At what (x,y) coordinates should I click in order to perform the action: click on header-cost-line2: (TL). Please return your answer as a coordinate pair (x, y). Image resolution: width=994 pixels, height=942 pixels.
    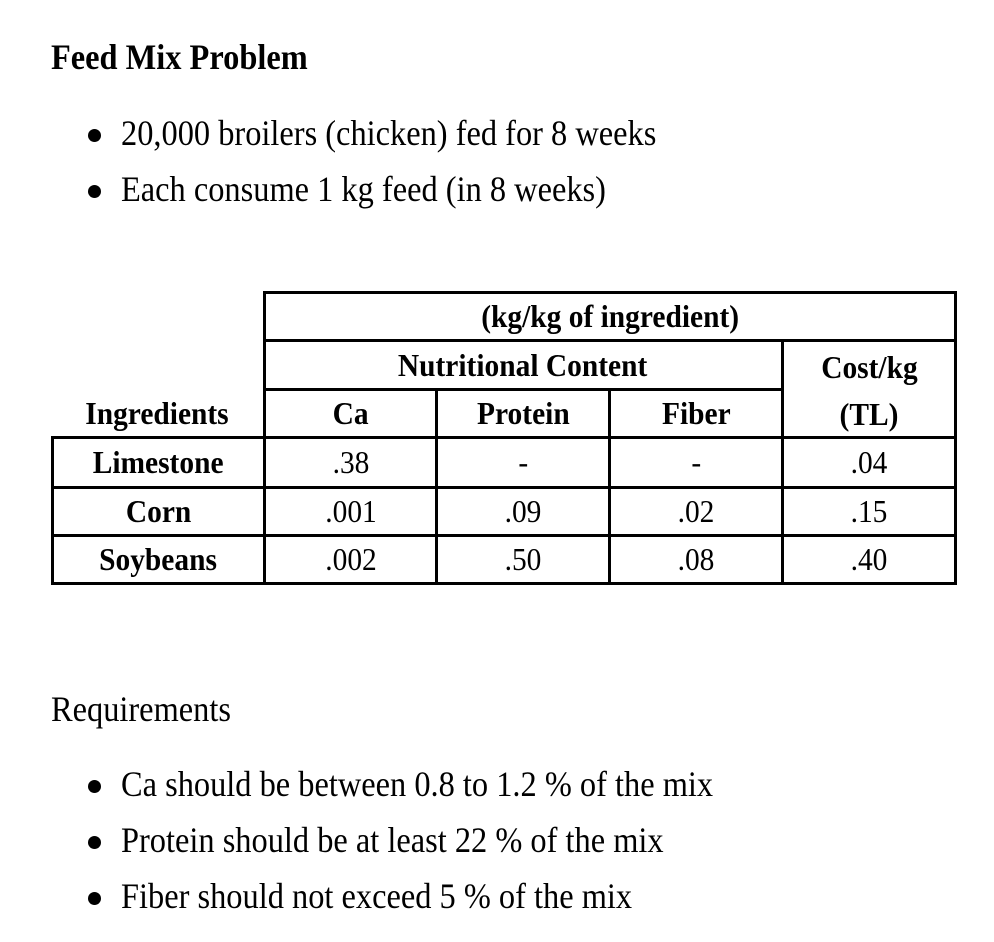
    Looking at the image, I should click on (869, 413).